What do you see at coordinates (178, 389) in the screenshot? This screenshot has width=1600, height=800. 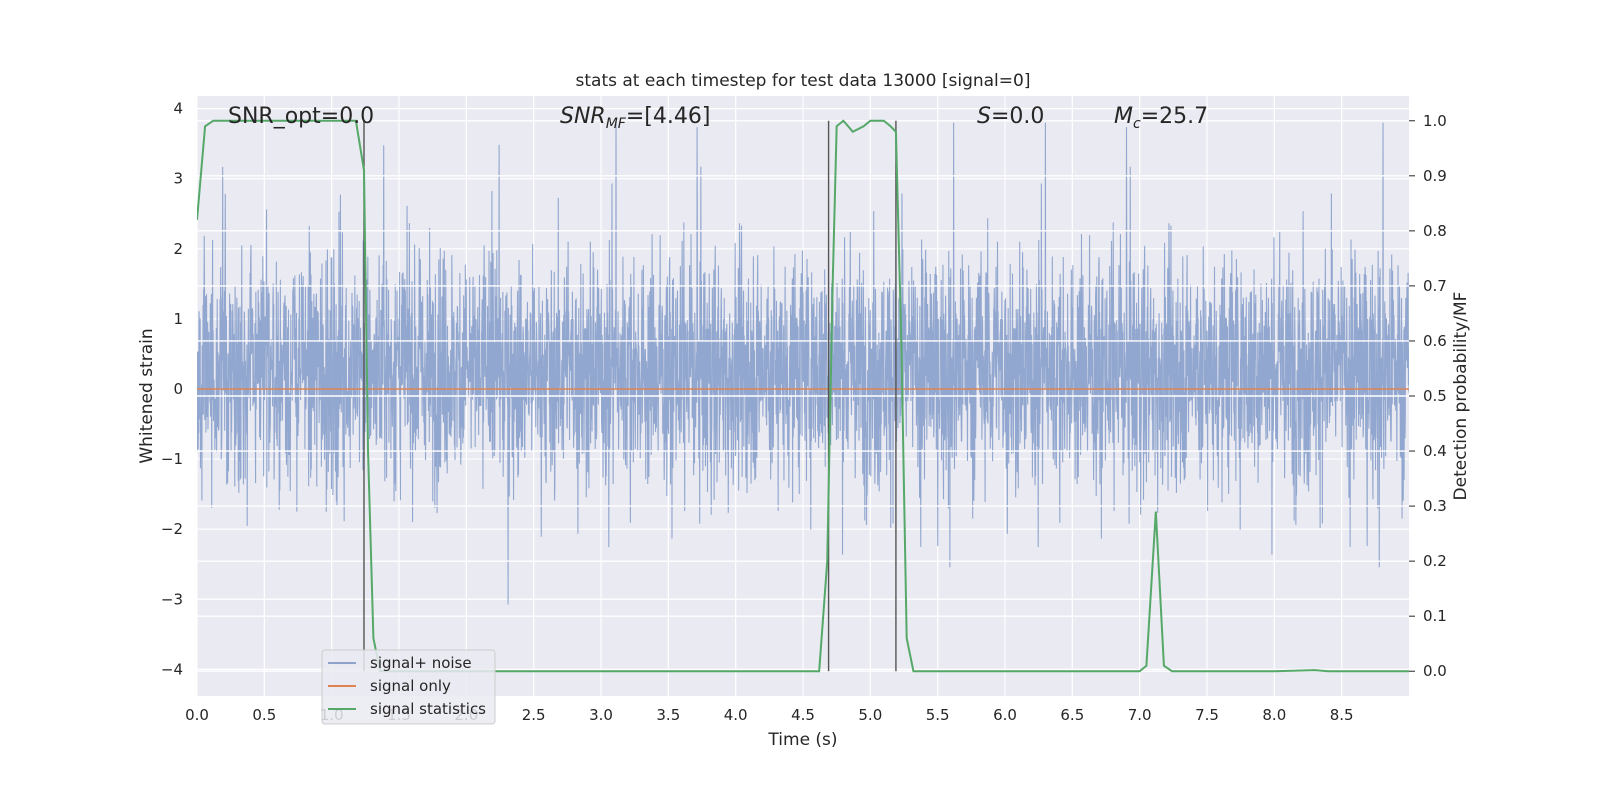 I see `y-left-tick-label: 0` at bounding box center [178, 389].